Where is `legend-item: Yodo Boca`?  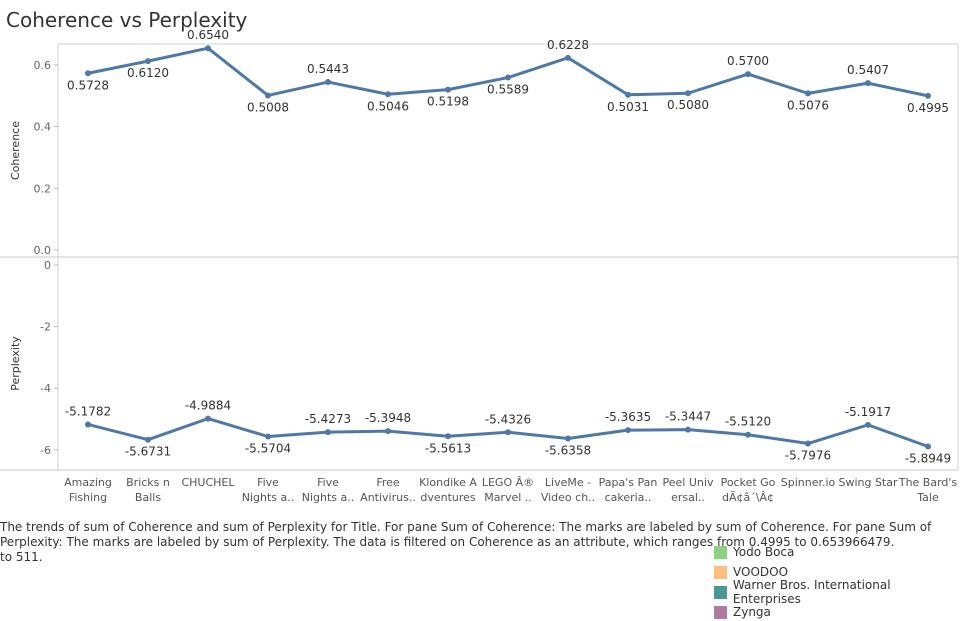 legend-item: Yodo Boca is located at coordinates (754, 552).